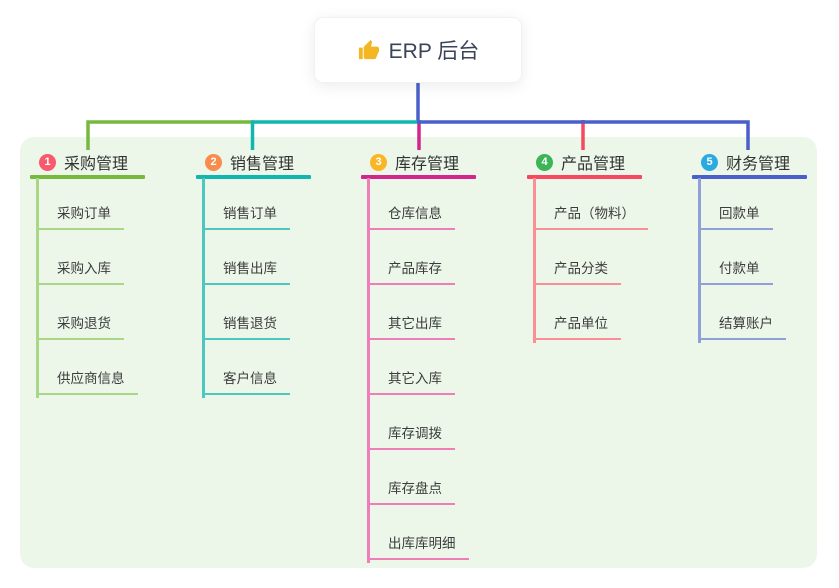  What do you see at coordinates (577, 272) in the screenshot?
I see `node-item: 产品分类` at bounding box center [577, 272].